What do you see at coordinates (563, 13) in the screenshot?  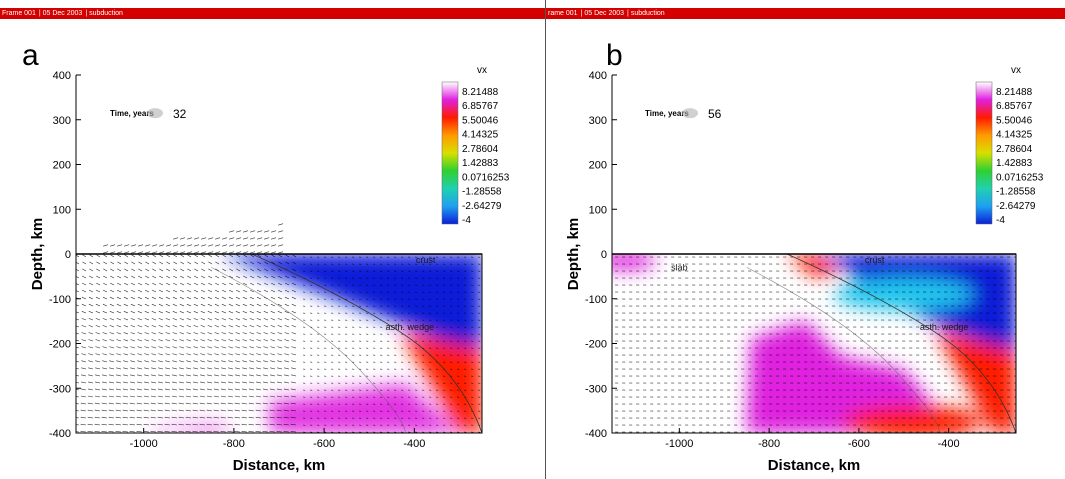 I see `frame-number: rame 001` at bounding box center [563, 13].